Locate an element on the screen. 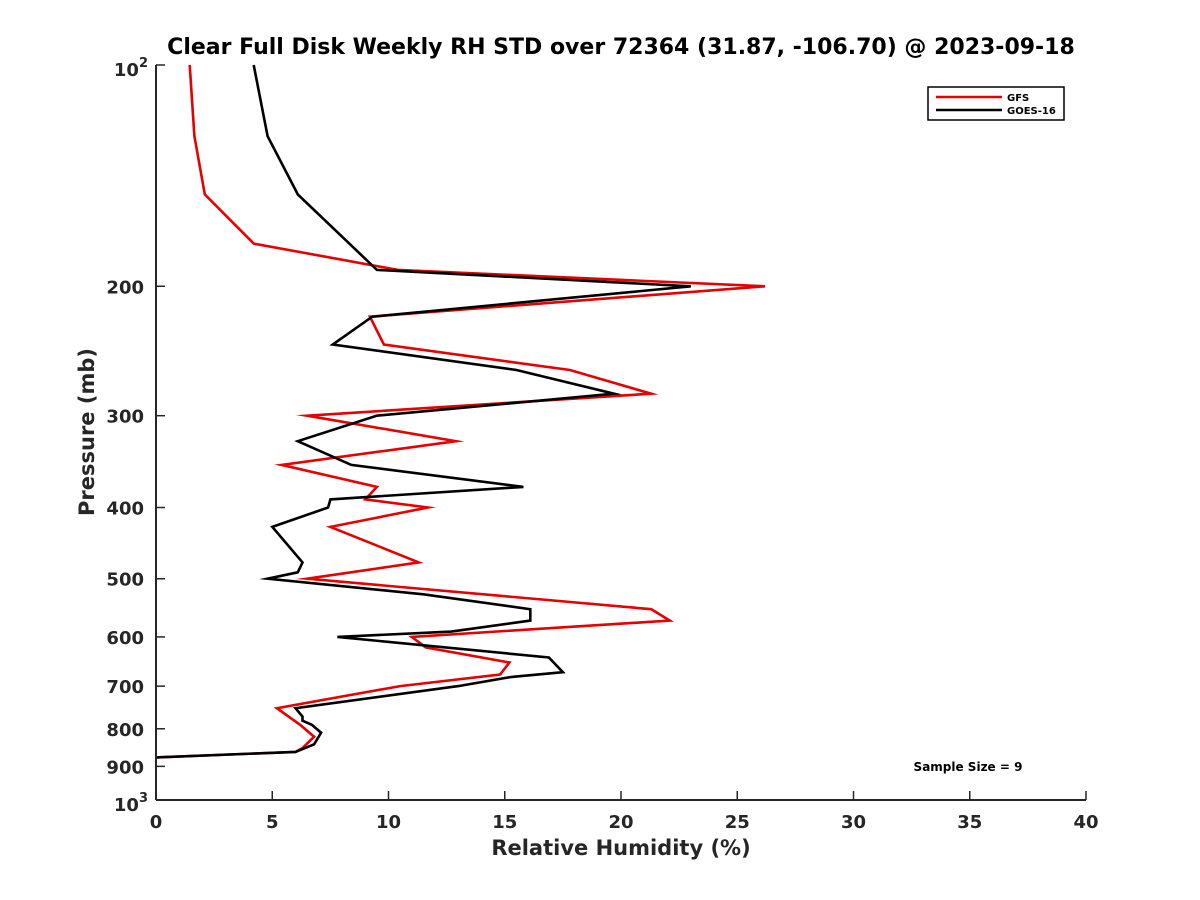 The height and width of the screenshot is (900, 1200). x-tick-label: 20 is located at coordinates (620, 822).